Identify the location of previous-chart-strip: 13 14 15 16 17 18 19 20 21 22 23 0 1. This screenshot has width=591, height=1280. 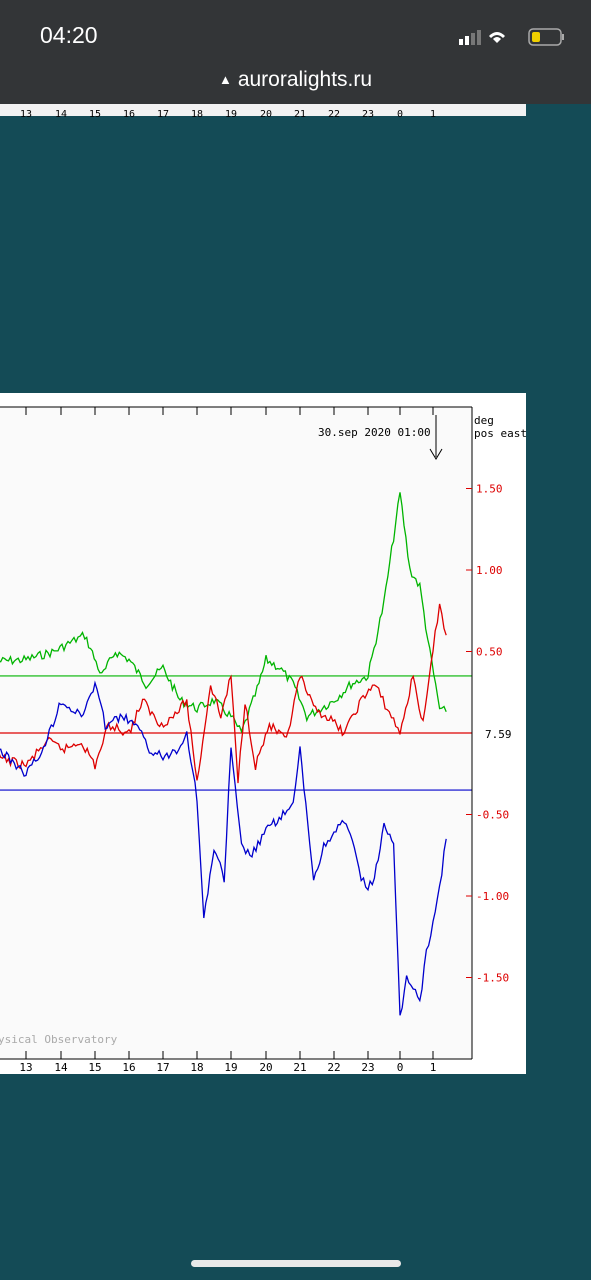
(263, 112).